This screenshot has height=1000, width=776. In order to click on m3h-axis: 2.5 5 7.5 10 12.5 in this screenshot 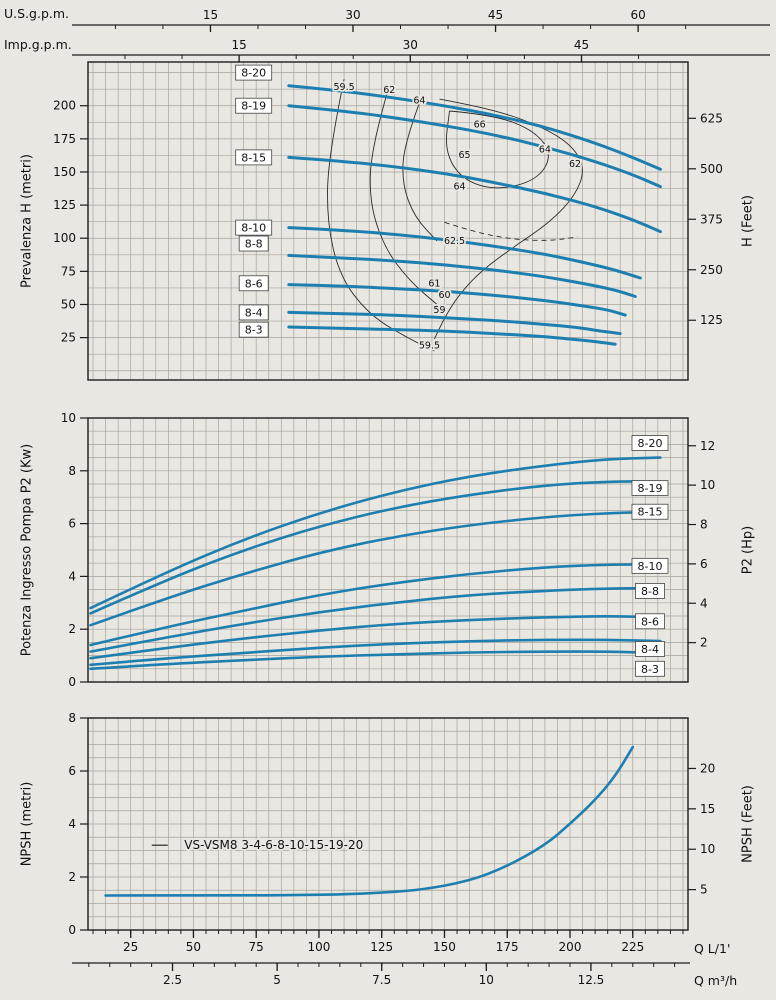, I will do `click(381, 974)`.